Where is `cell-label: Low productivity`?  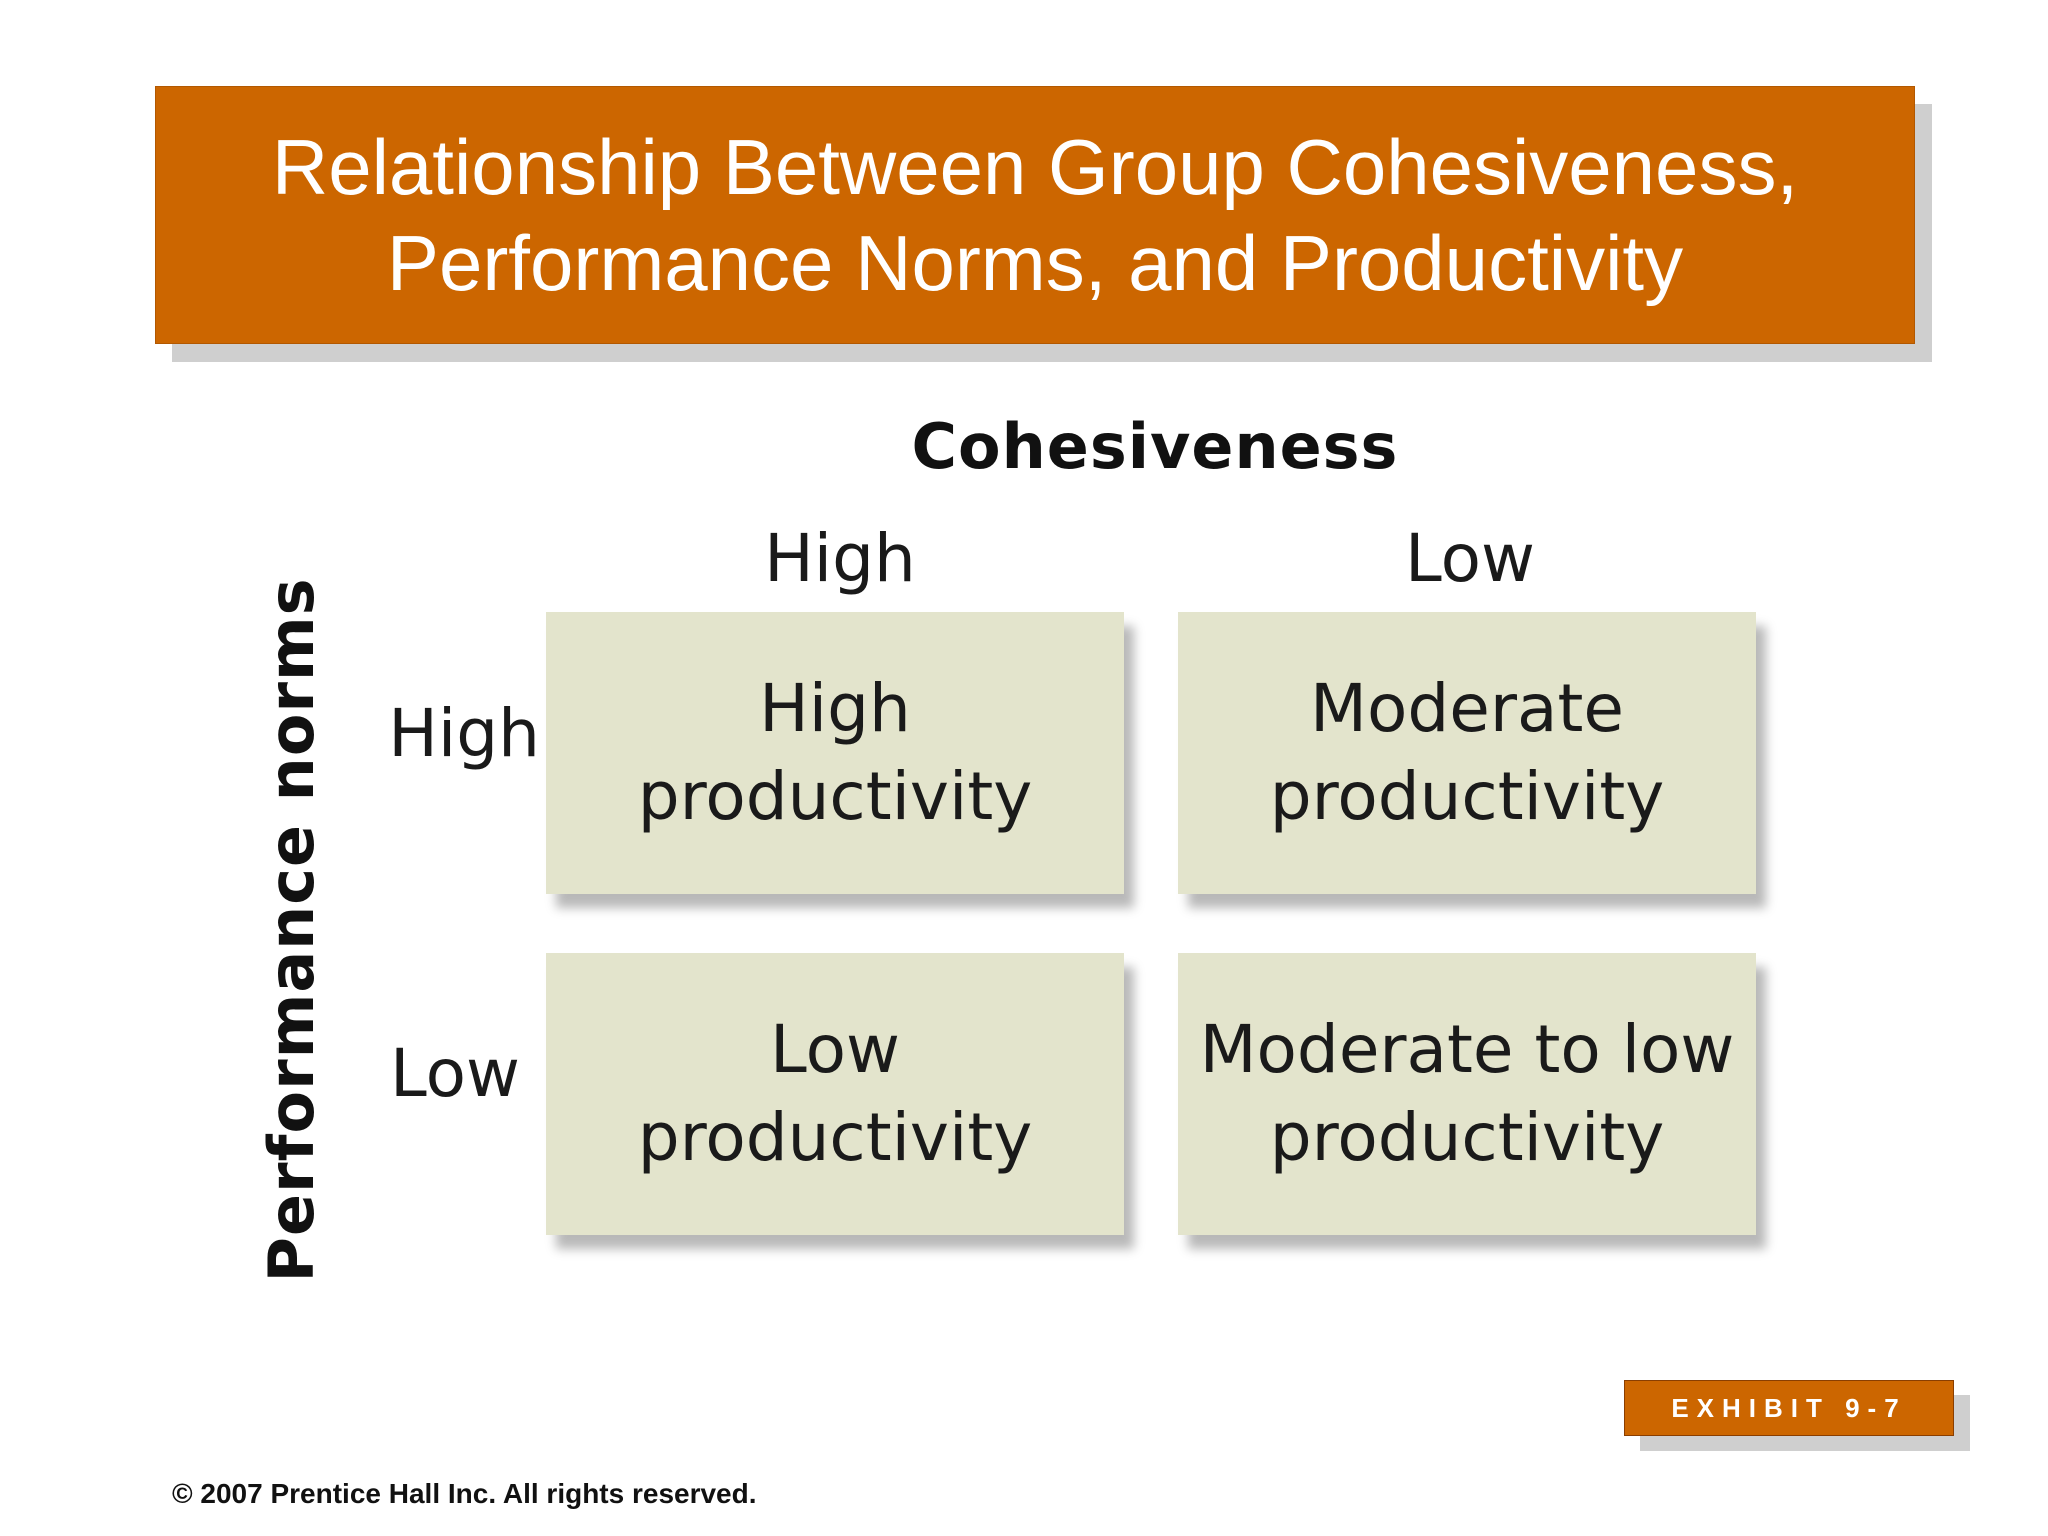
cell-label: Low productivity is located at coordinates (835, 1093).